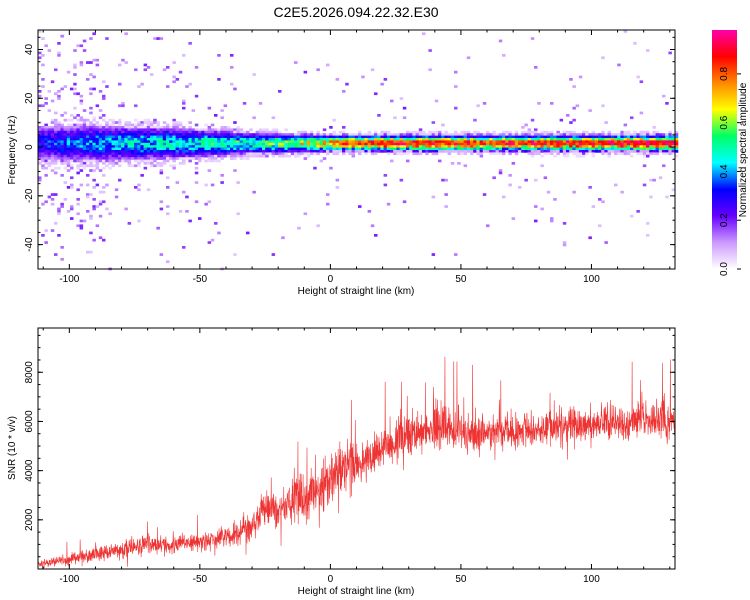 The height and width of the screenshot is (600, 750). Describe the element at coordinates (724, 74) in the screenshot. I see `colorbar-tick-label: 0.8` at that location.